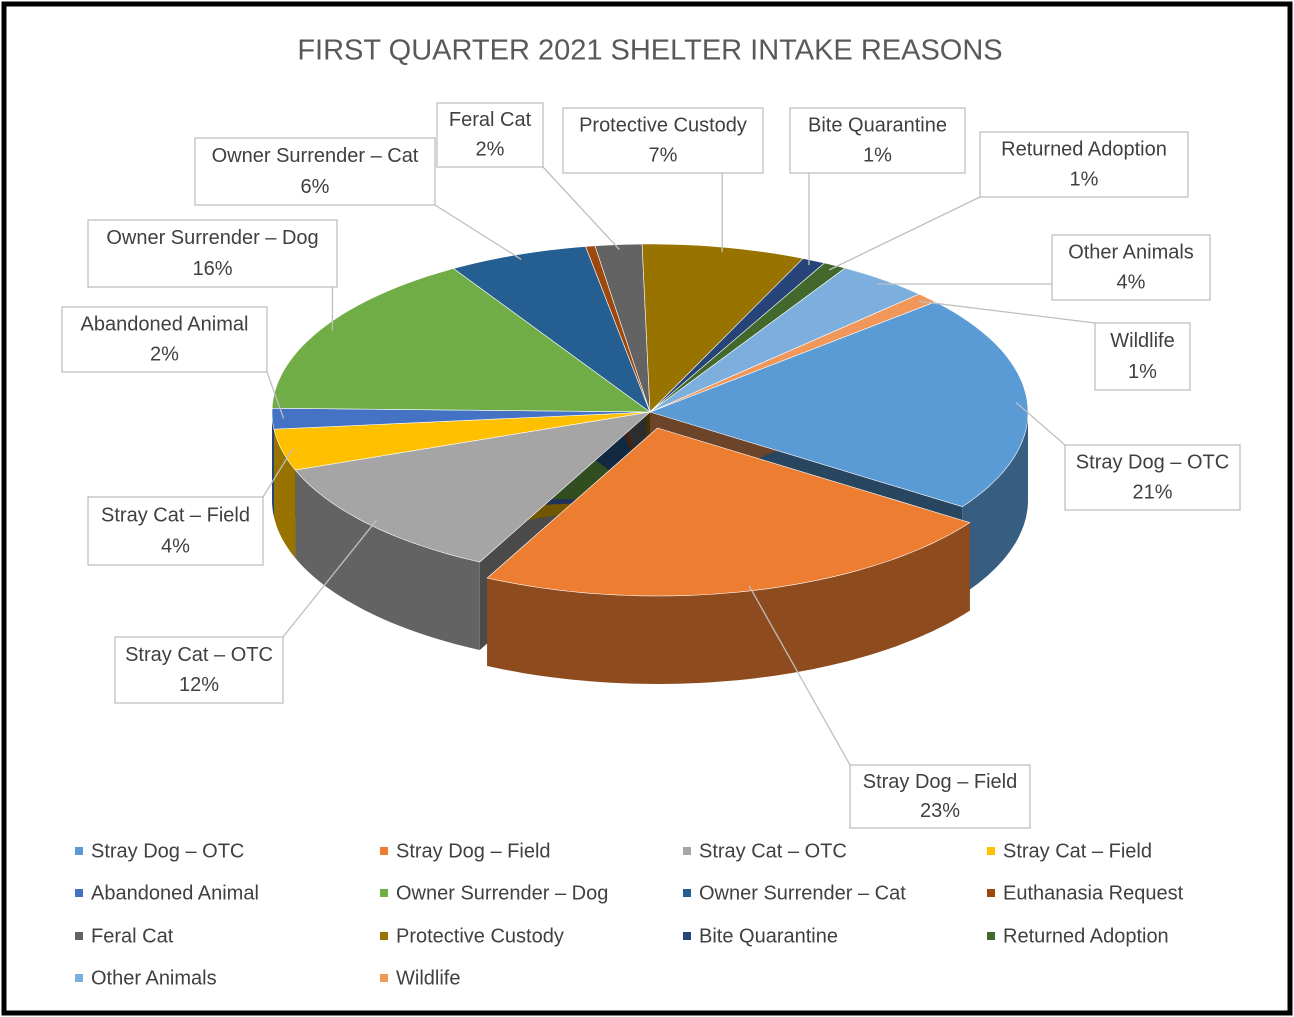  What do you see at coordinates (1152, 462) in the screenshot?
I see `label-category: Stray Dog – OTC` at bounding box center [1152, 462].